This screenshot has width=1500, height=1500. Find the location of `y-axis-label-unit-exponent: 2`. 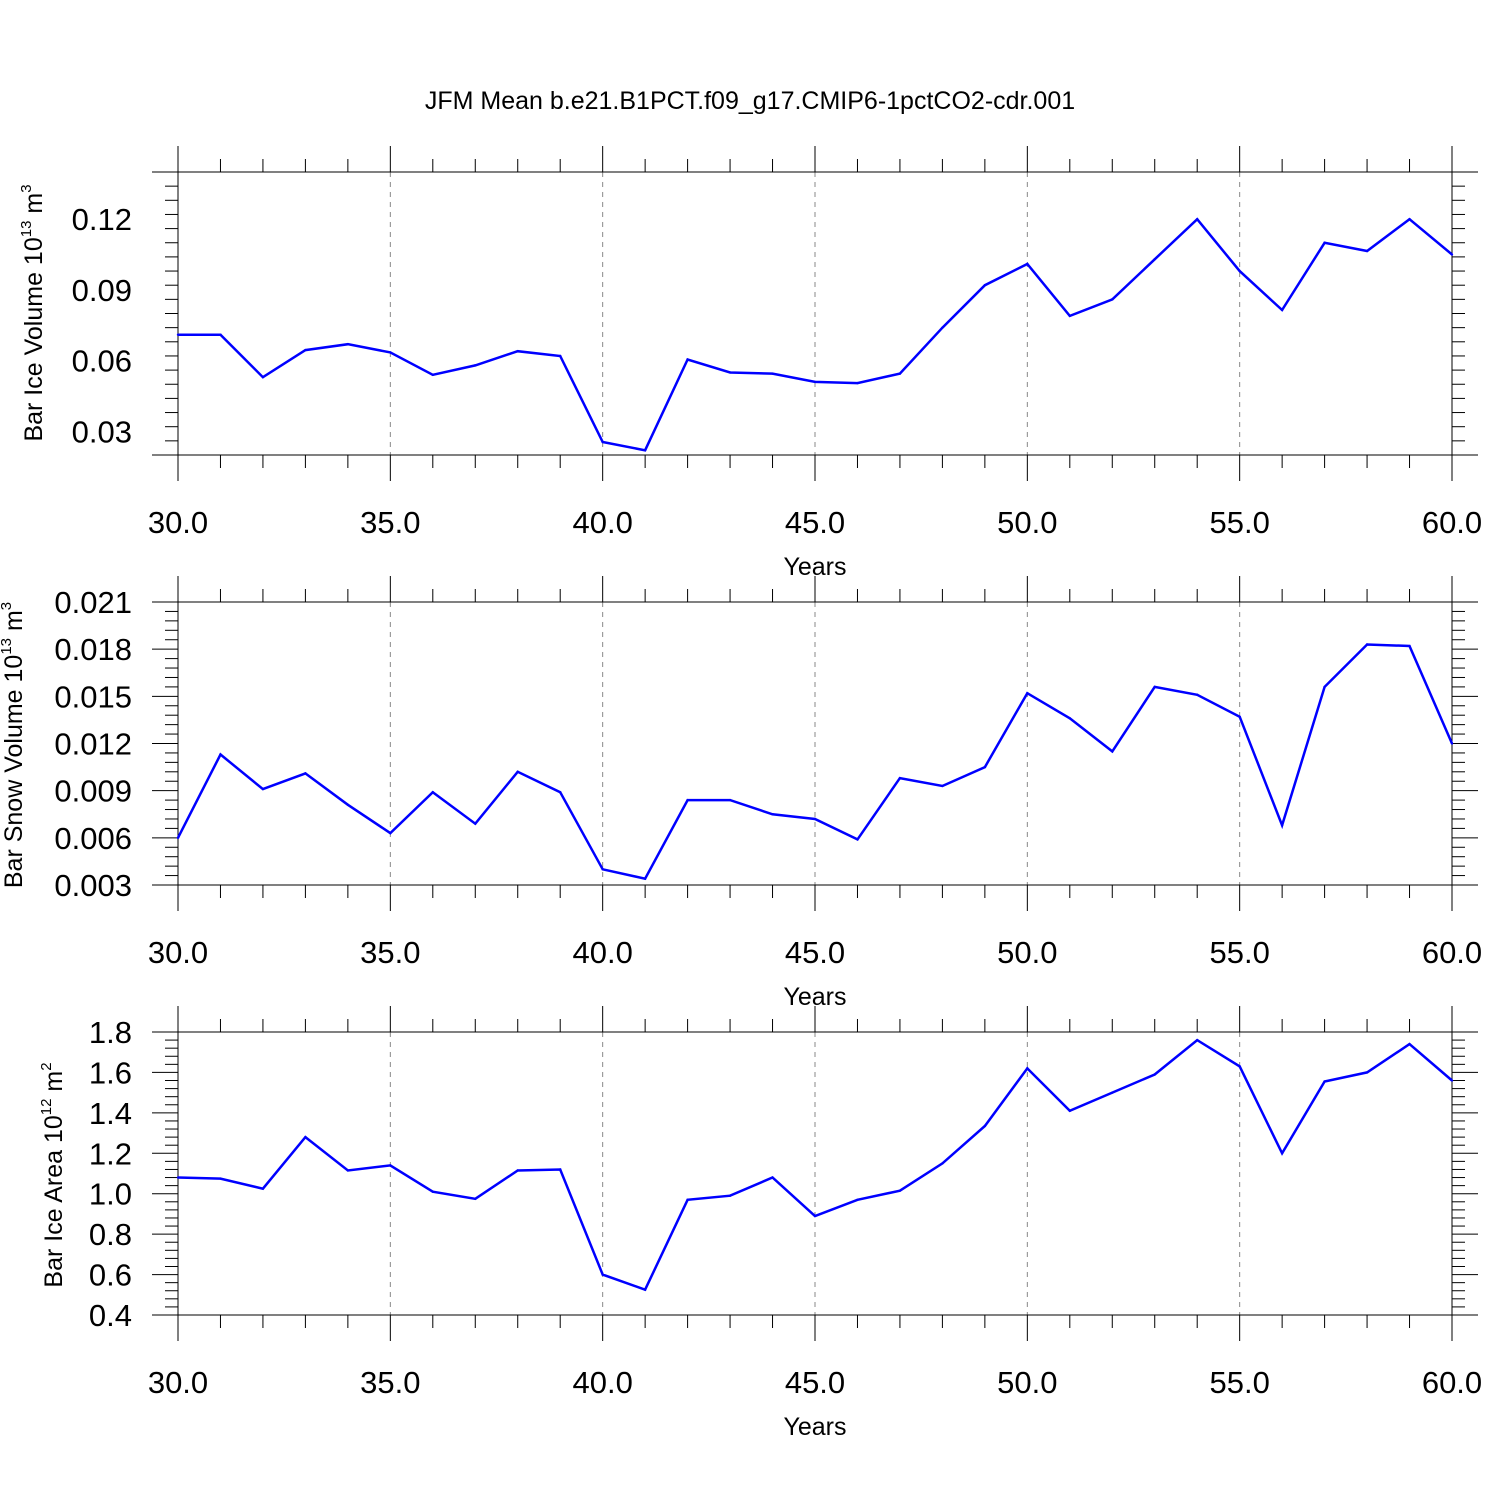

y-axis-label-unit-exponent: 2 is located at coordinates (46, 1066).